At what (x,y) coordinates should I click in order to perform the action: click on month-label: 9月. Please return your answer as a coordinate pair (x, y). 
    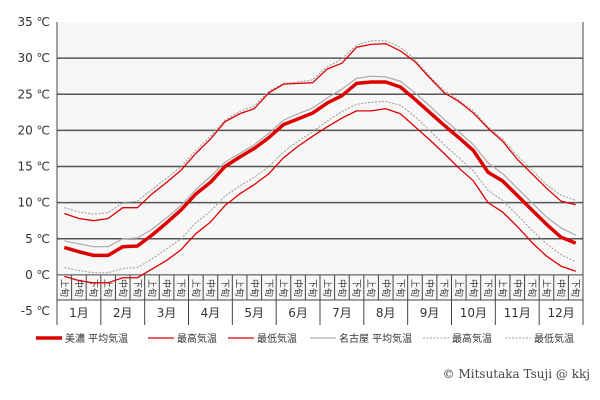
    Looking at the image, I should click on (430, 313).